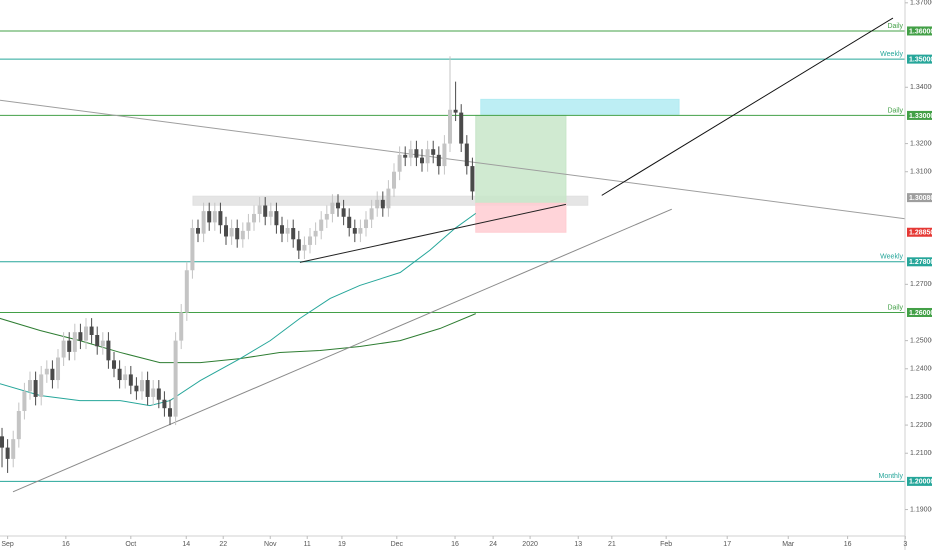  What do you see at coordinates (397, 544) in the screenshot?
I see `x-tick-label: Dec` at bounding box center [397, 544].